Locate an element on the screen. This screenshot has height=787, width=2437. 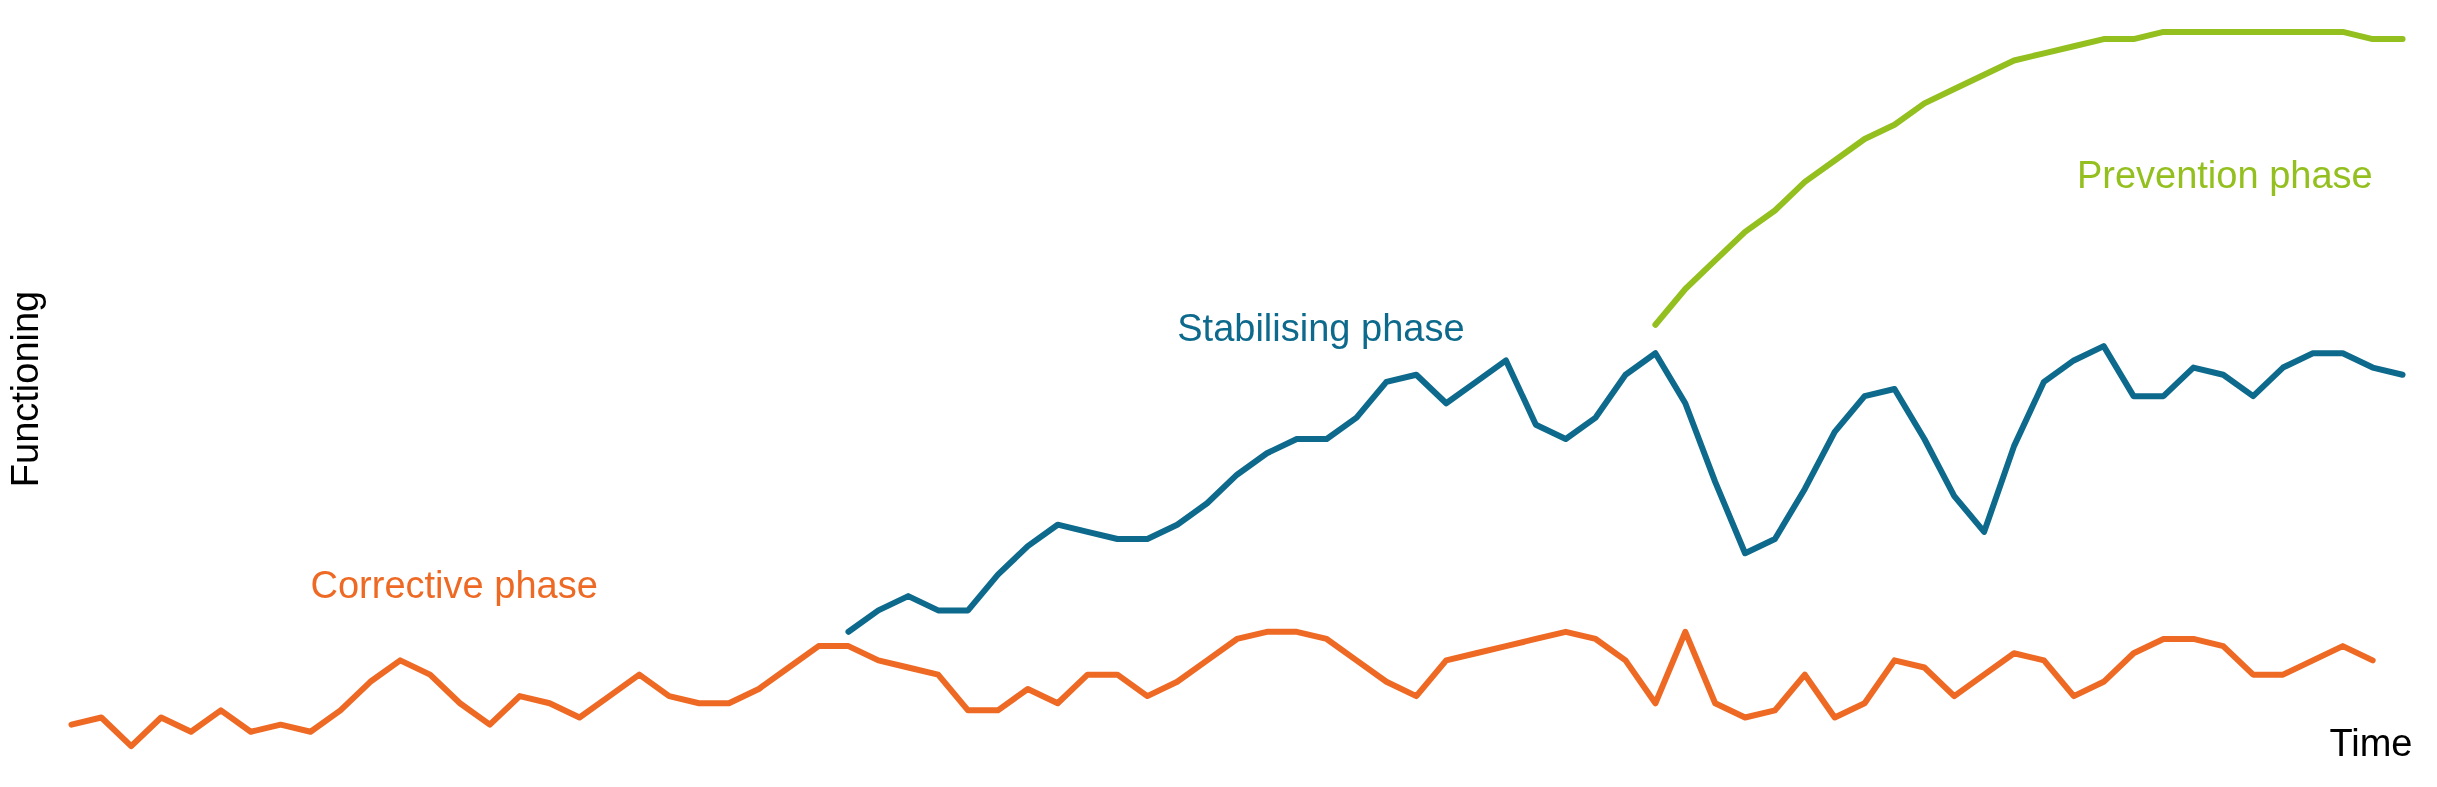
y-axis-title: Functioning is located at coordinates (24, 389).